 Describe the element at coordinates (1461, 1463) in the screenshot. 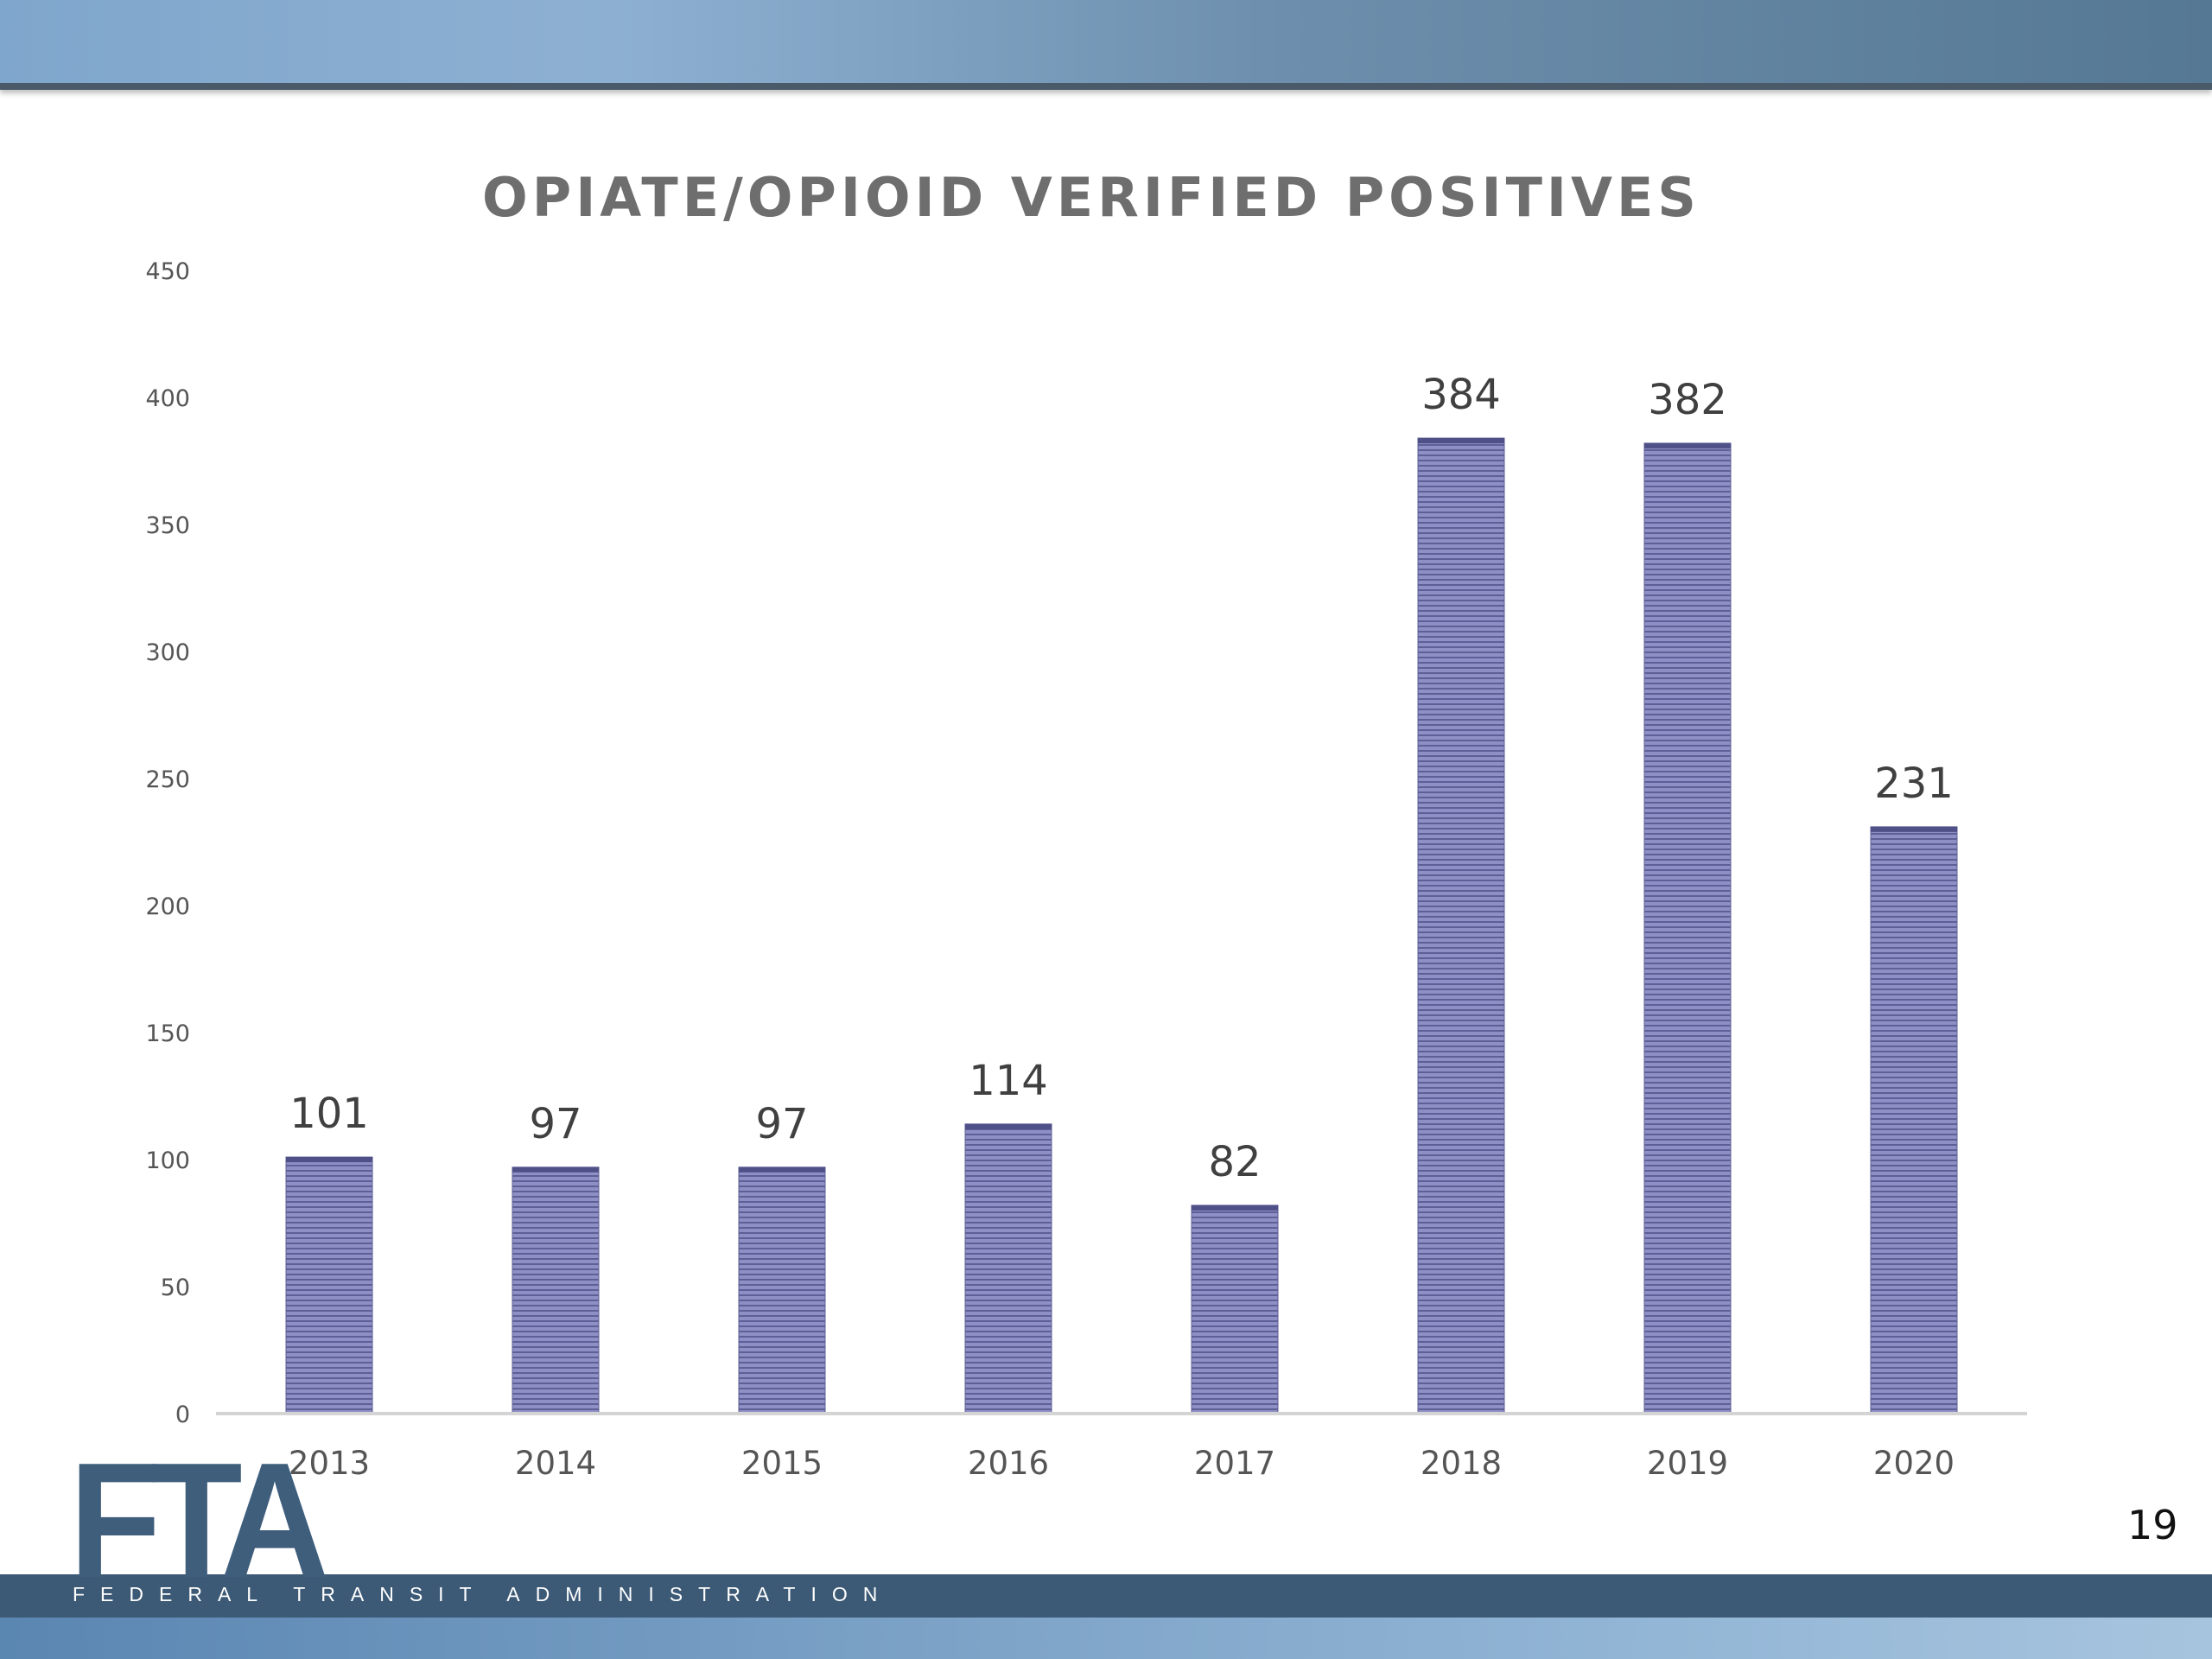

I see `x-tick-label: 2018` at that location.